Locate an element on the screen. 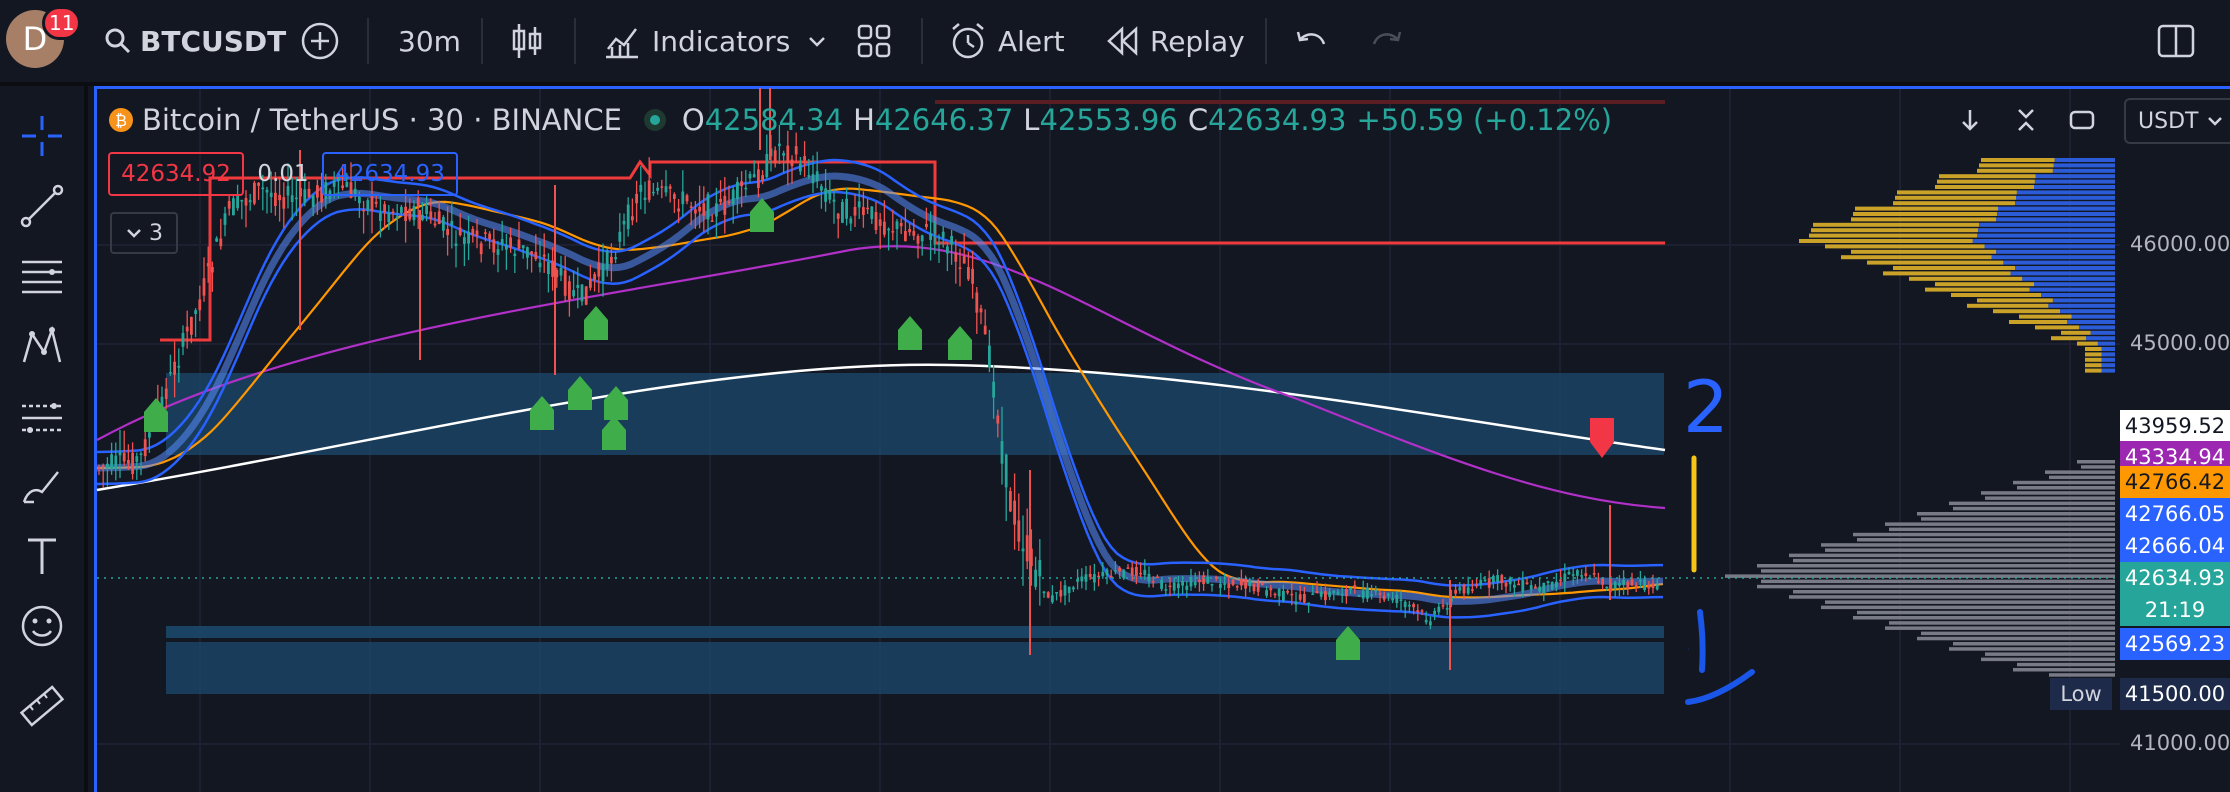 This screenshot has height=792, width=2230. templates-button is located at coordinates (874, 41).